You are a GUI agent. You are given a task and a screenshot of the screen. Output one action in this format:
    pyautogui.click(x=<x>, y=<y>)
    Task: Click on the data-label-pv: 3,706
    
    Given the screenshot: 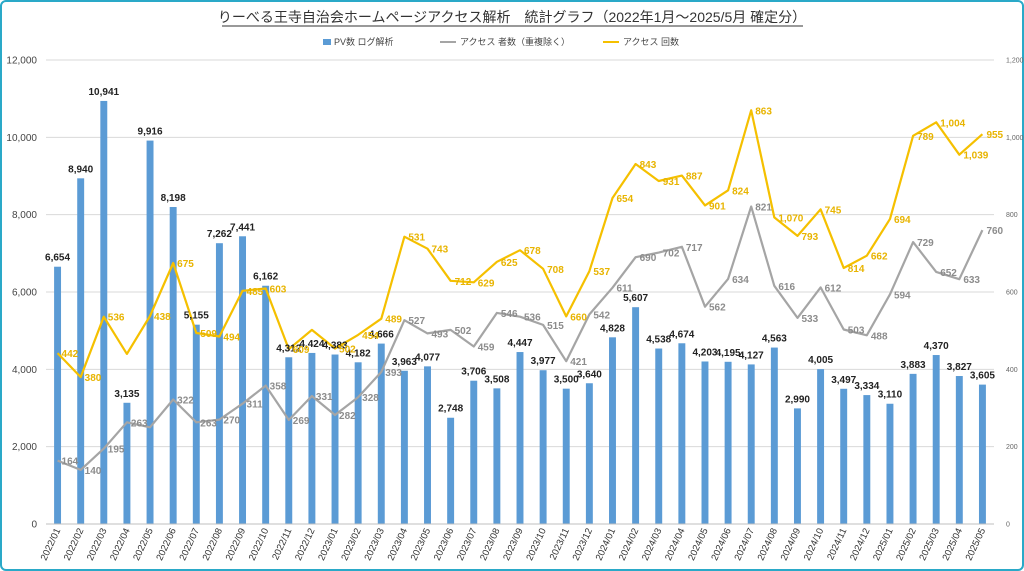 What is the action you would take?
    pyautogui.click(x=473, y=372)
    